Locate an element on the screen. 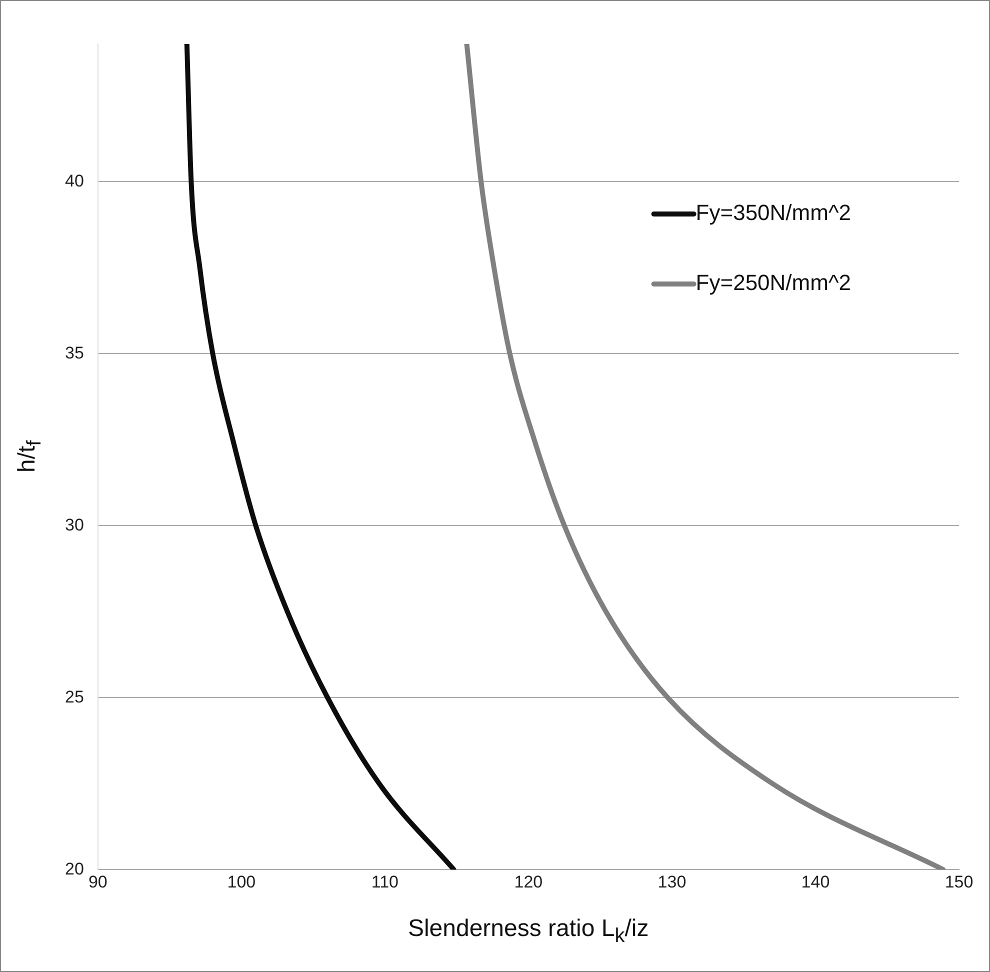  x-tick-label: 140 is located at coordinates (815, 882).